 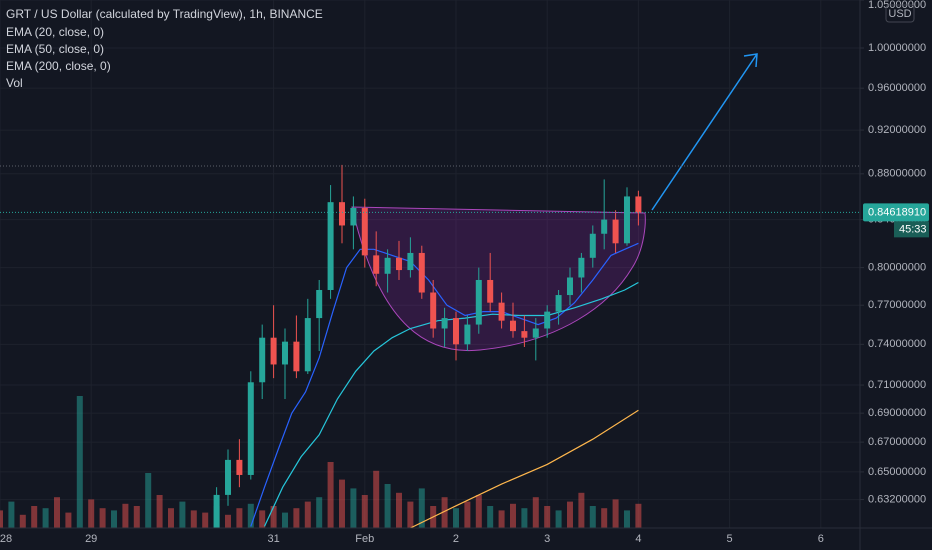 I want to click on countdown: 45:33, so click(x=913, y=229).